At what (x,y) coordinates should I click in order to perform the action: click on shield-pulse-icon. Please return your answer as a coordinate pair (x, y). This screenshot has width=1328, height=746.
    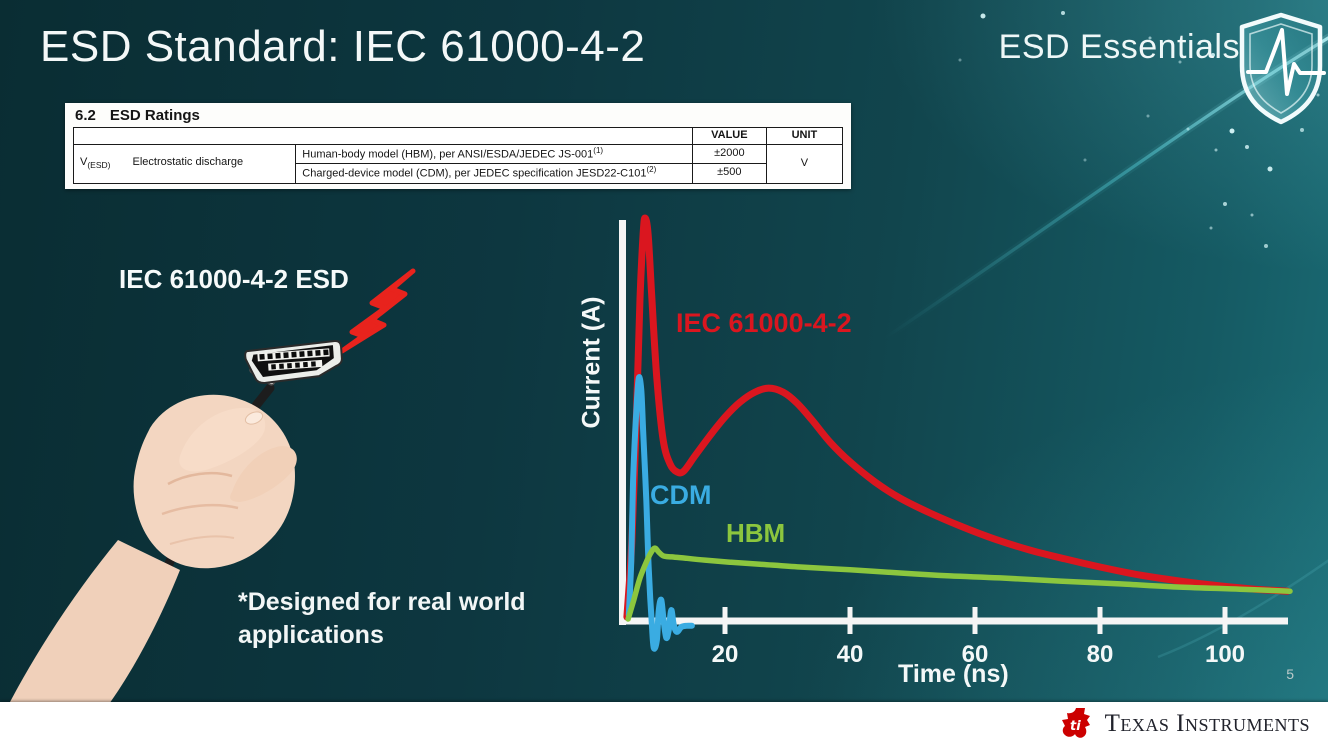
    Looking at the image, I should click on (1282, 68).